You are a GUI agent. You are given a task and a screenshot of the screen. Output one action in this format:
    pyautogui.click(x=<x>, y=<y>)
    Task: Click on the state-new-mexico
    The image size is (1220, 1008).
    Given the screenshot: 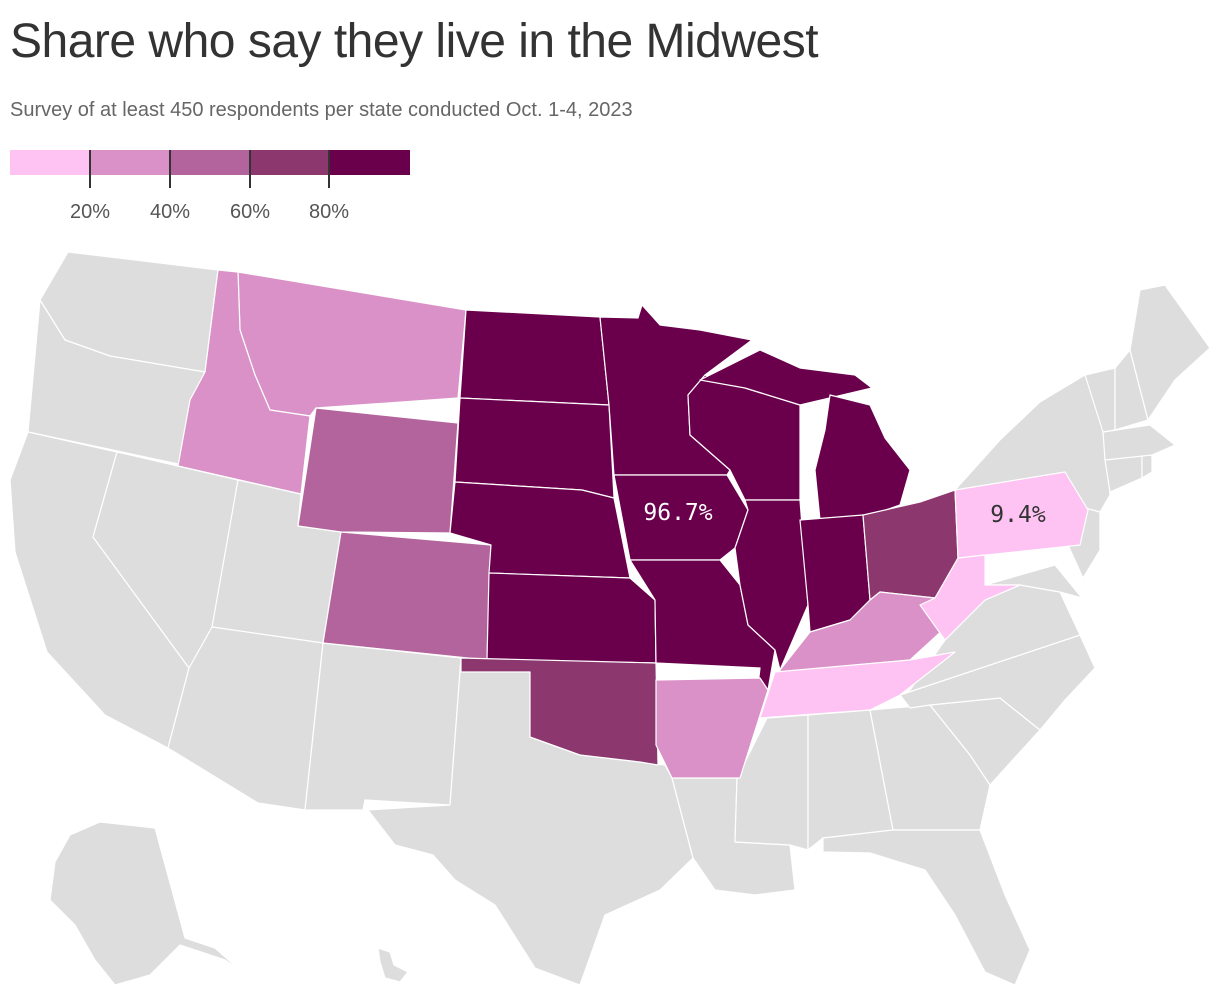 What is the action you would take?
    pyautogui.click(x=383, y=726)
    